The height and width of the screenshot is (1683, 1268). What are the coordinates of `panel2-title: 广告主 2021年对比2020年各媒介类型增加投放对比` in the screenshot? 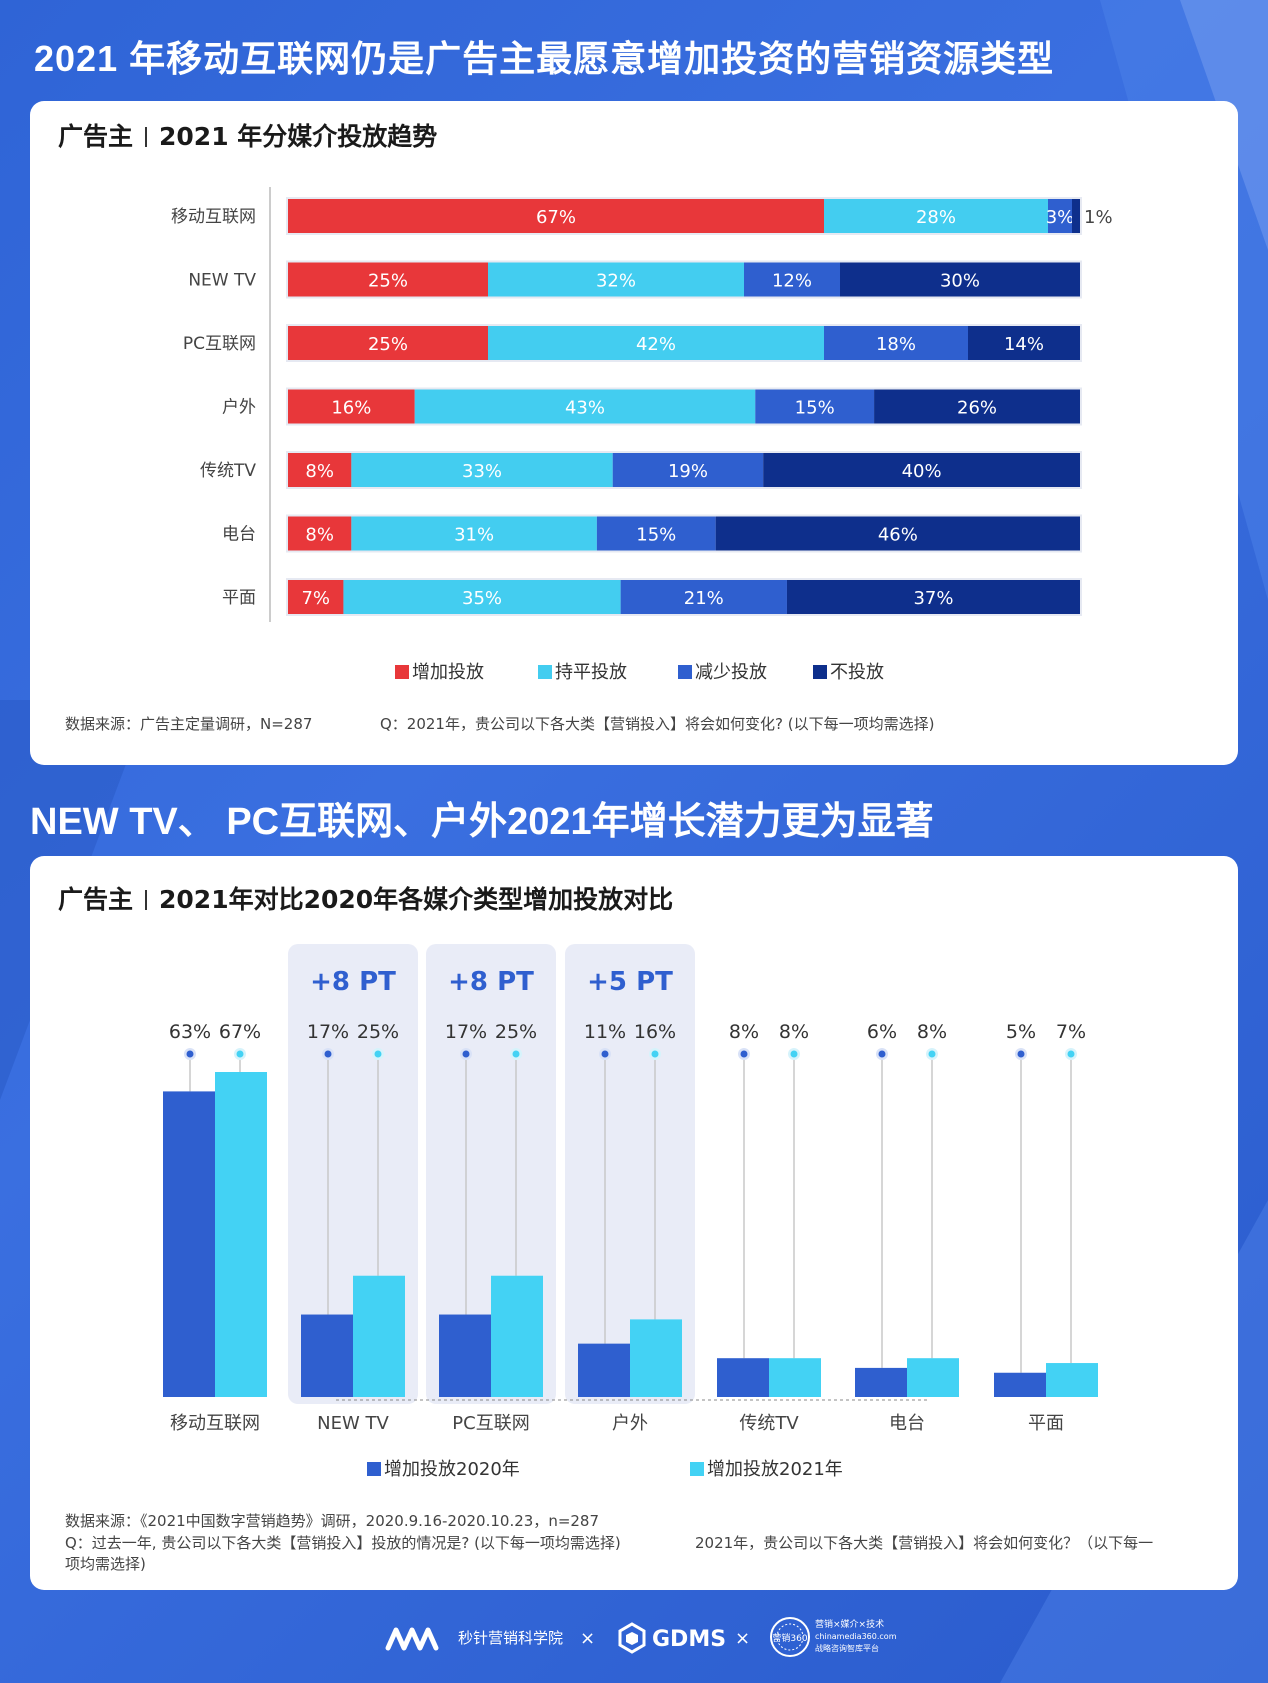 It's located at (365, 898).